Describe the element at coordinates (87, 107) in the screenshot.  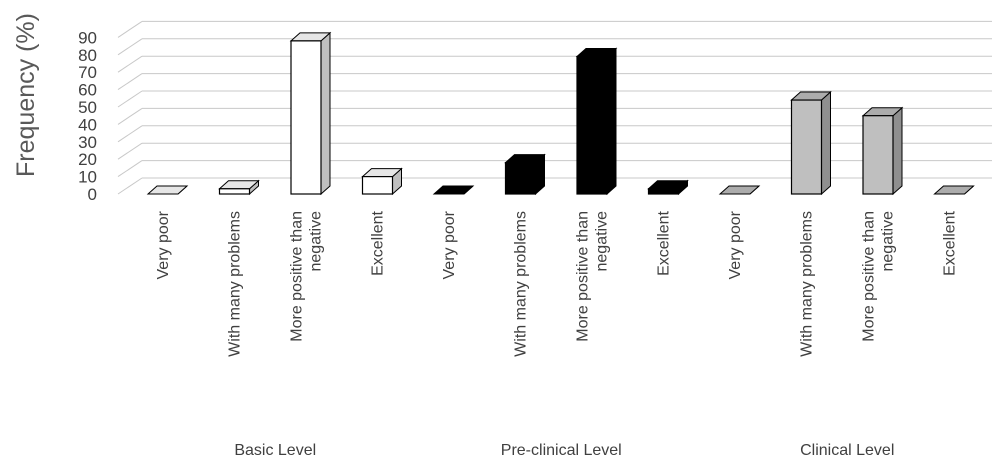
I see `y-tick-label: 50` at that location.